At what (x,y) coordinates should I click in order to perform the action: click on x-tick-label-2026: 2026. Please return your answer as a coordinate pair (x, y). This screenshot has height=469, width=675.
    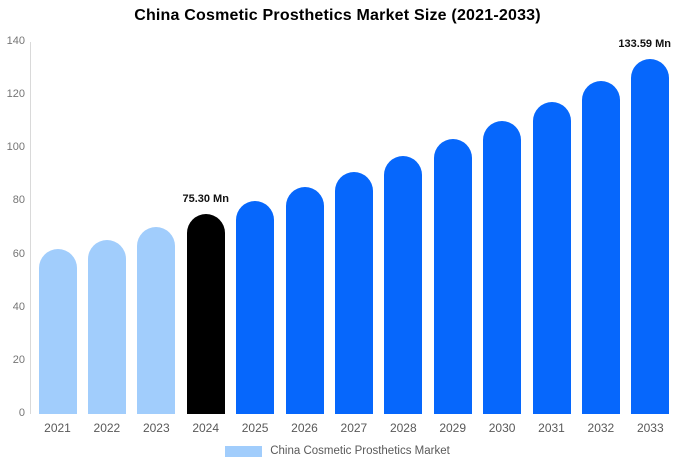
    Looking at the image, I should click on (304, 428).